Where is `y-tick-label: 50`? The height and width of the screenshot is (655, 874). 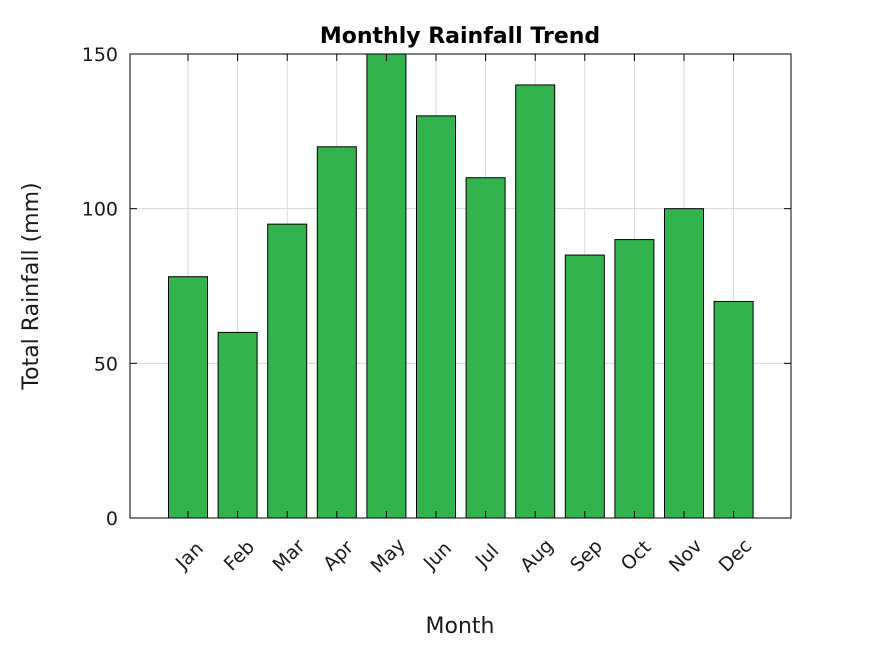 y-tick-label: 50 is located at coordinates (106, 364).